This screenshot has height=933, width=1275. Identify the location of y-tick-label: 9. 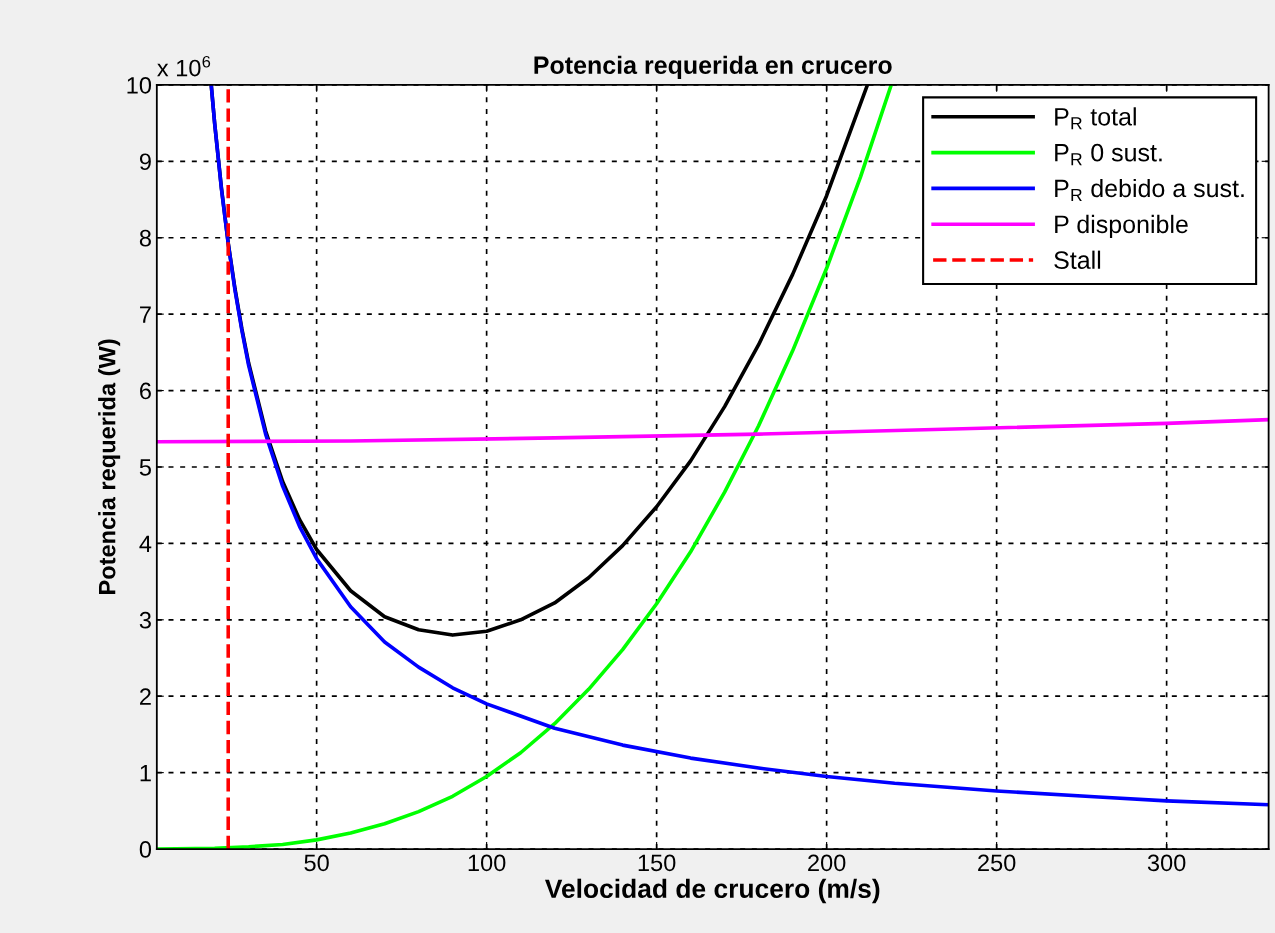
(145, 162).